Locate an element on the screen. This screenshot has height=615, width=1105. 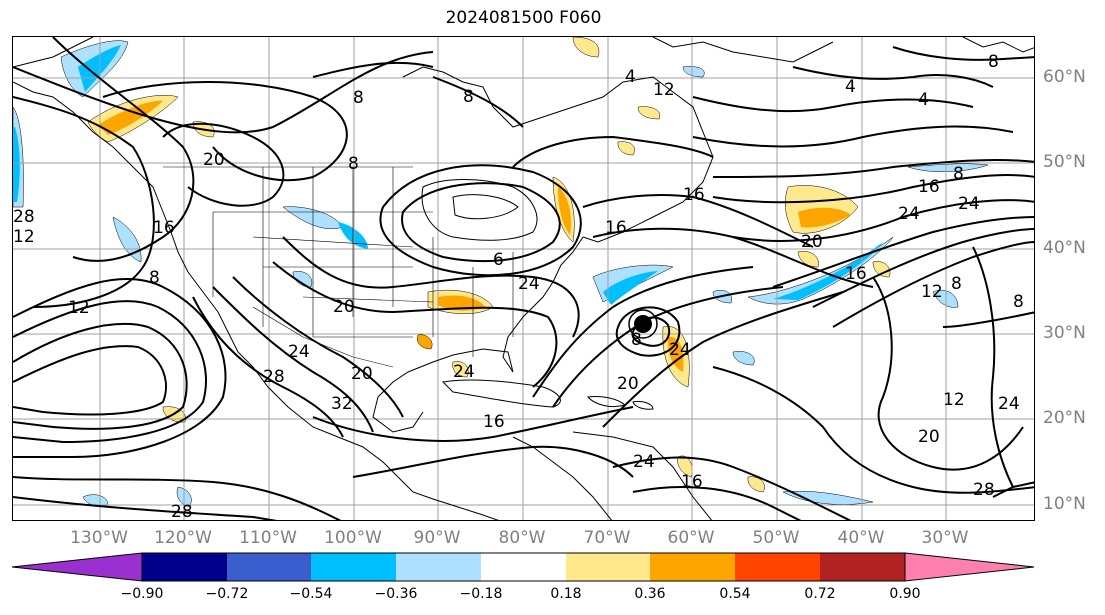
colorbar is located at coordinates (523, 567).